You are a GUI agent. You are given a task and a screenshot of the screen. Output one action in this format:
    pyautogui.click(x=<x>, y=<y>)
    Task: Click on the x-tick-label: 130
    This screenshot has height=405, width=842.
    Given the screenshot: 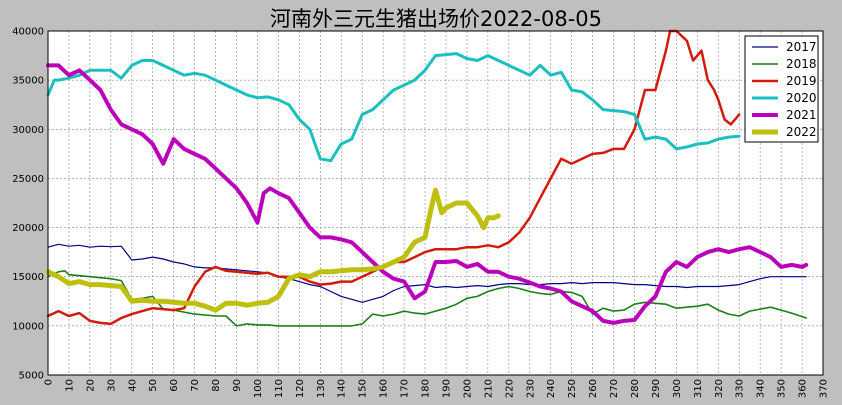 What is the action you would take?
    pyautogui.click(x=321, y=388)
    